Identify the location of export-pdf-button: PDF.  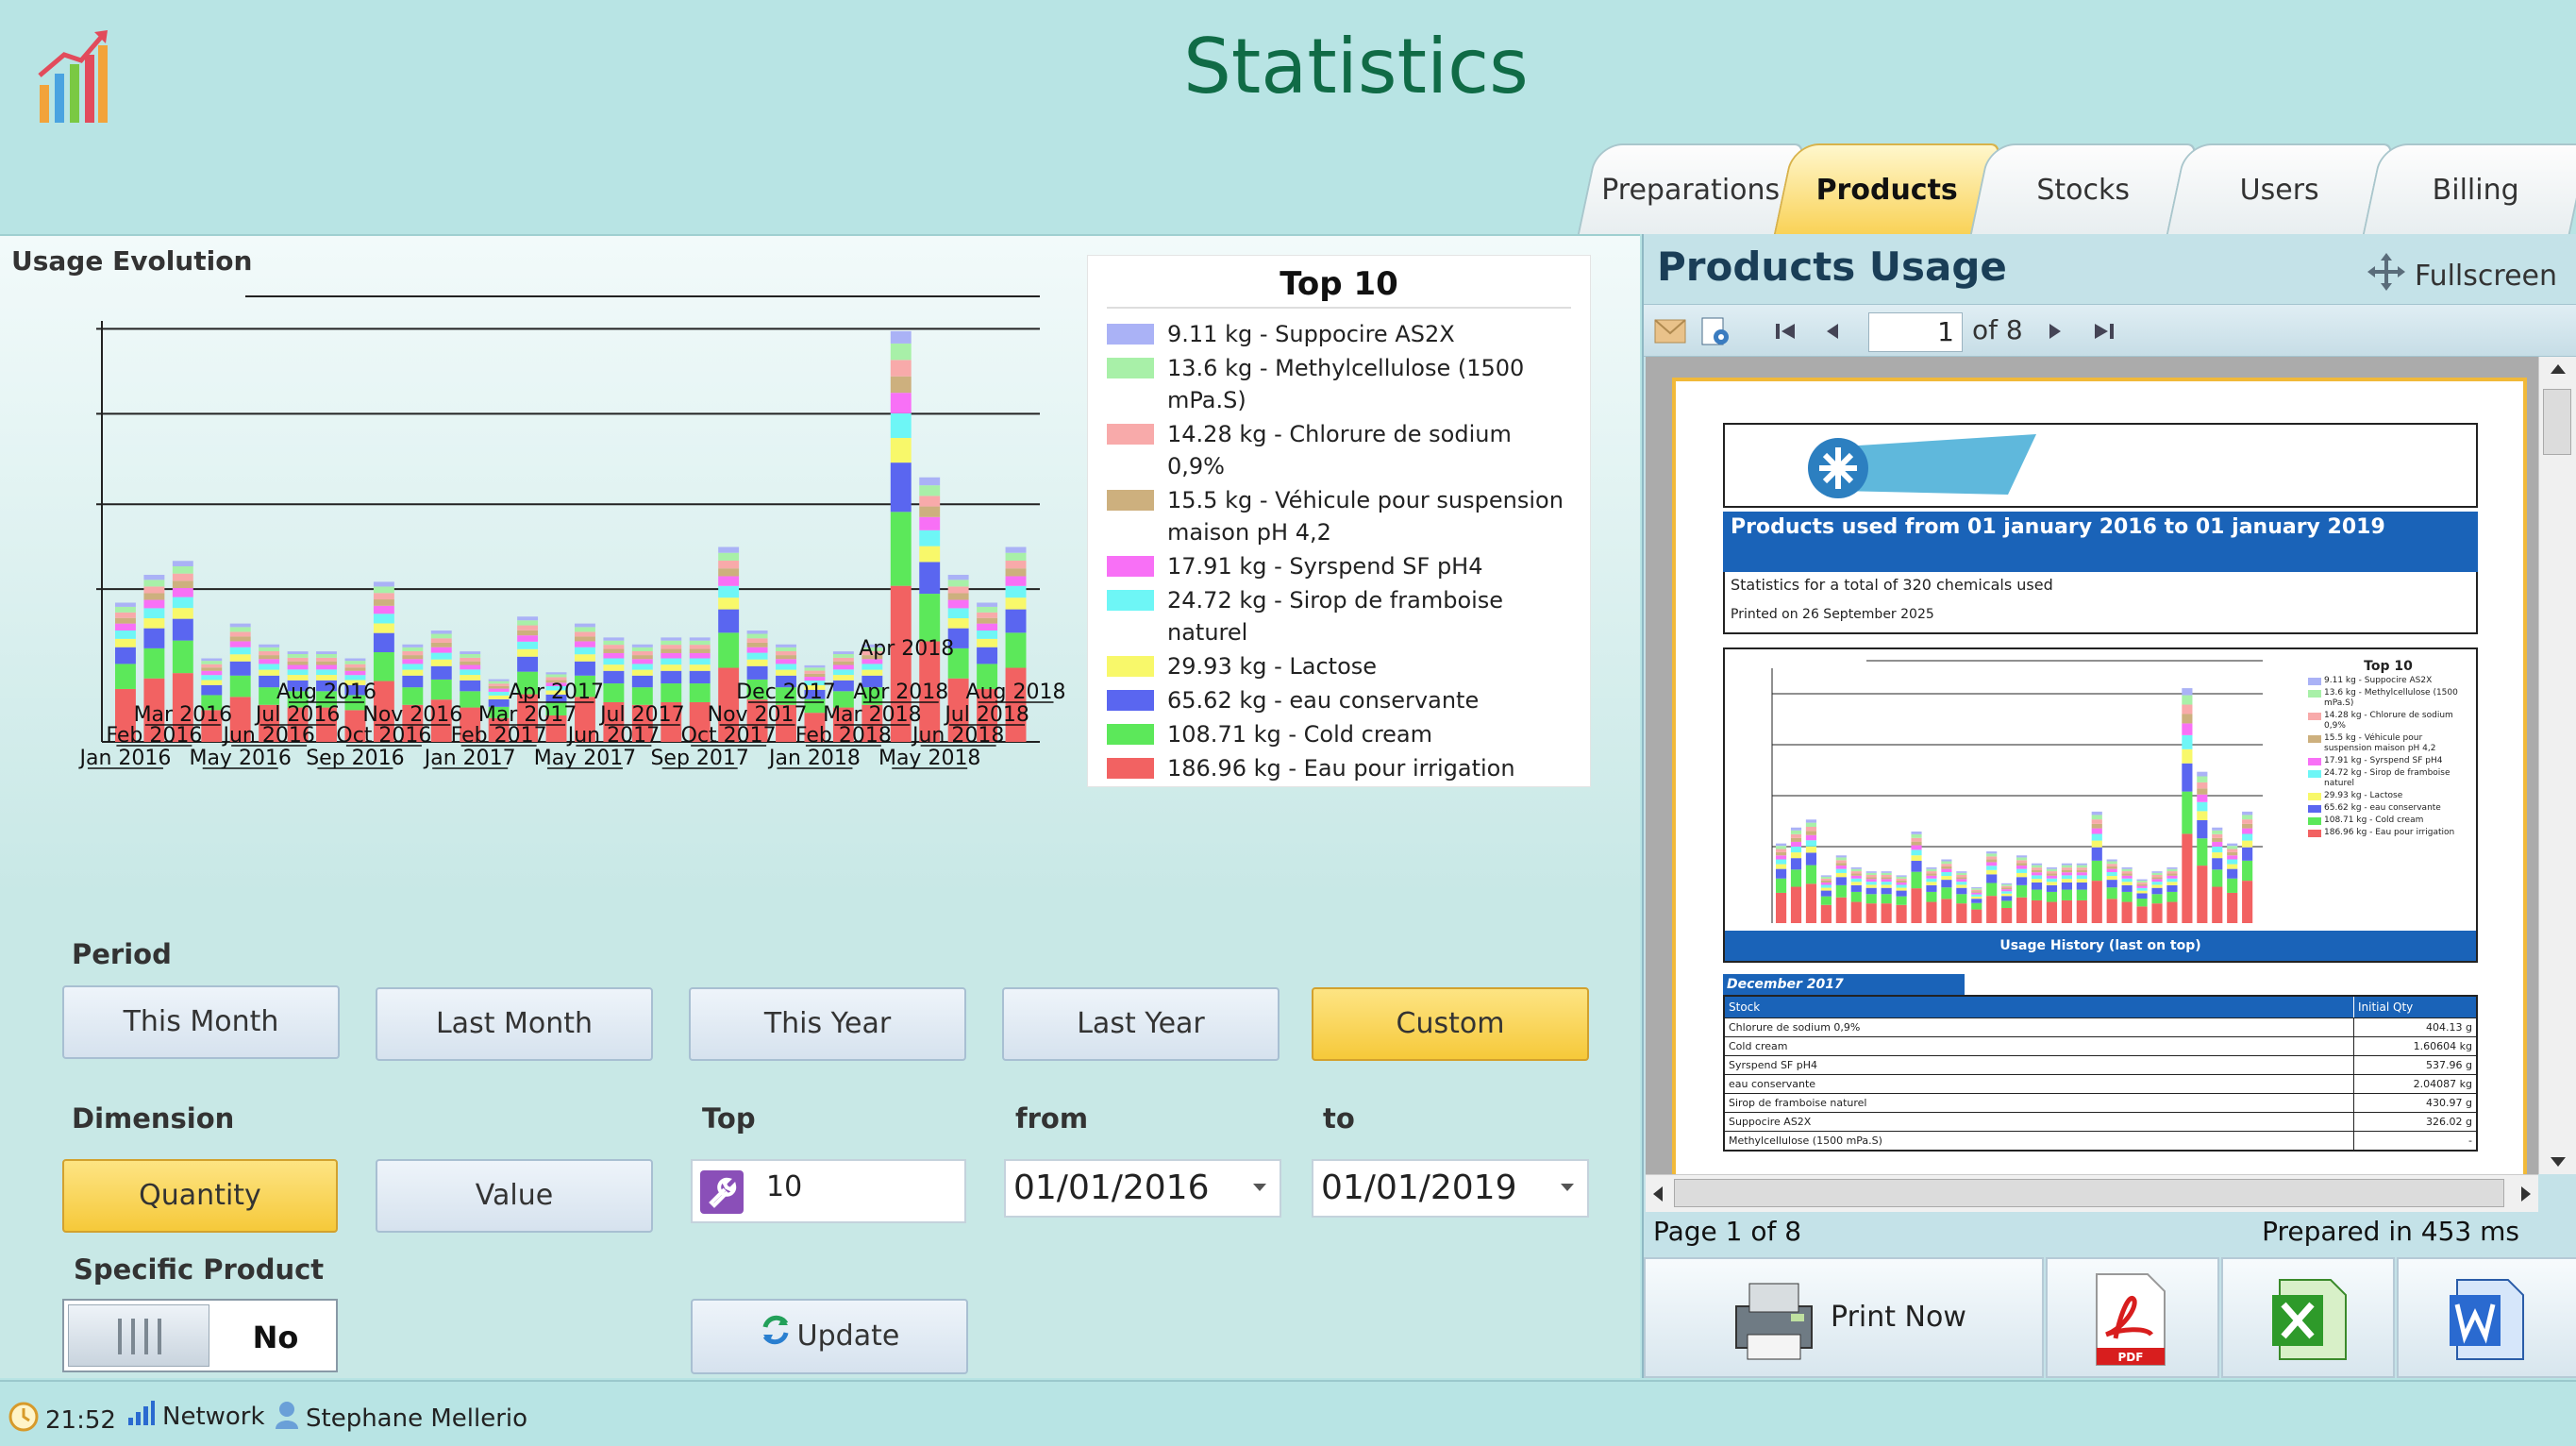
(2132, 1318).